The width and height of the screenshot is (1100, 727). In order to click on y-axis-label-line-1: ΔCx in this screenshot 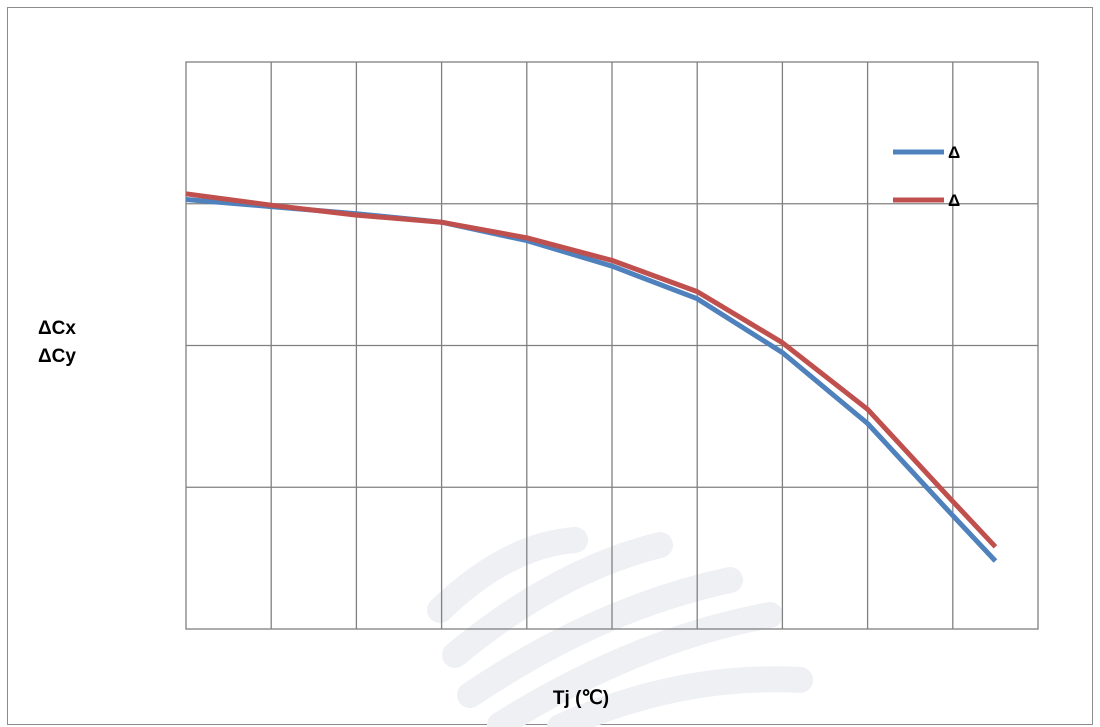, I will do `click(57, 328)`.